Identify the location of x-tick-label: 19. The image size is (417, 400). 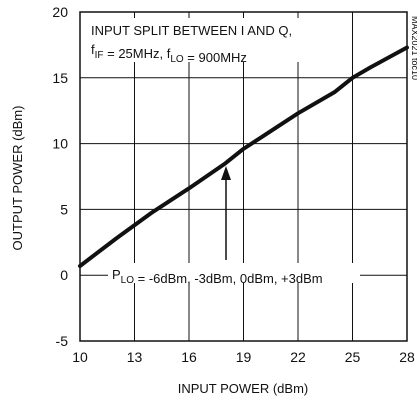
(244, 357).